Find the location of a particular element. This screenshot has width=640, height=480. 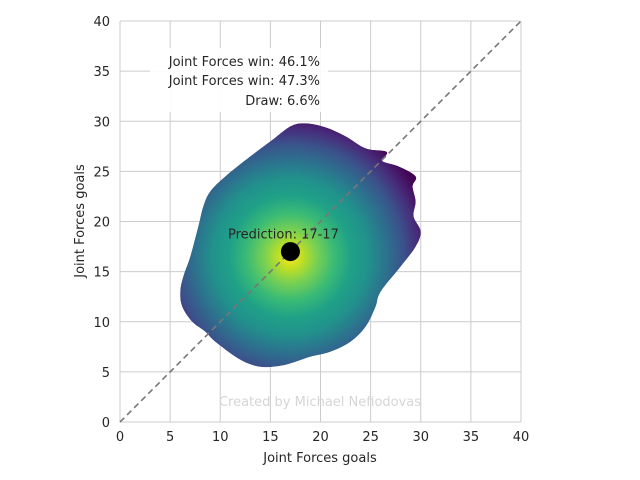

y-tick-label: 5 is located at coordinates (106, 373).